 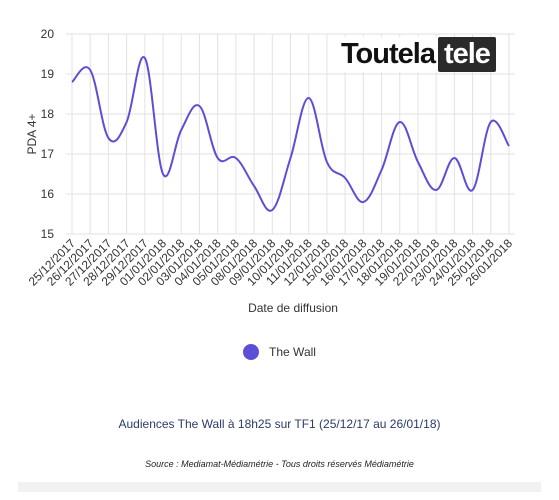 I want to click on y-tick-label: 19, so click(x=48, y=74).